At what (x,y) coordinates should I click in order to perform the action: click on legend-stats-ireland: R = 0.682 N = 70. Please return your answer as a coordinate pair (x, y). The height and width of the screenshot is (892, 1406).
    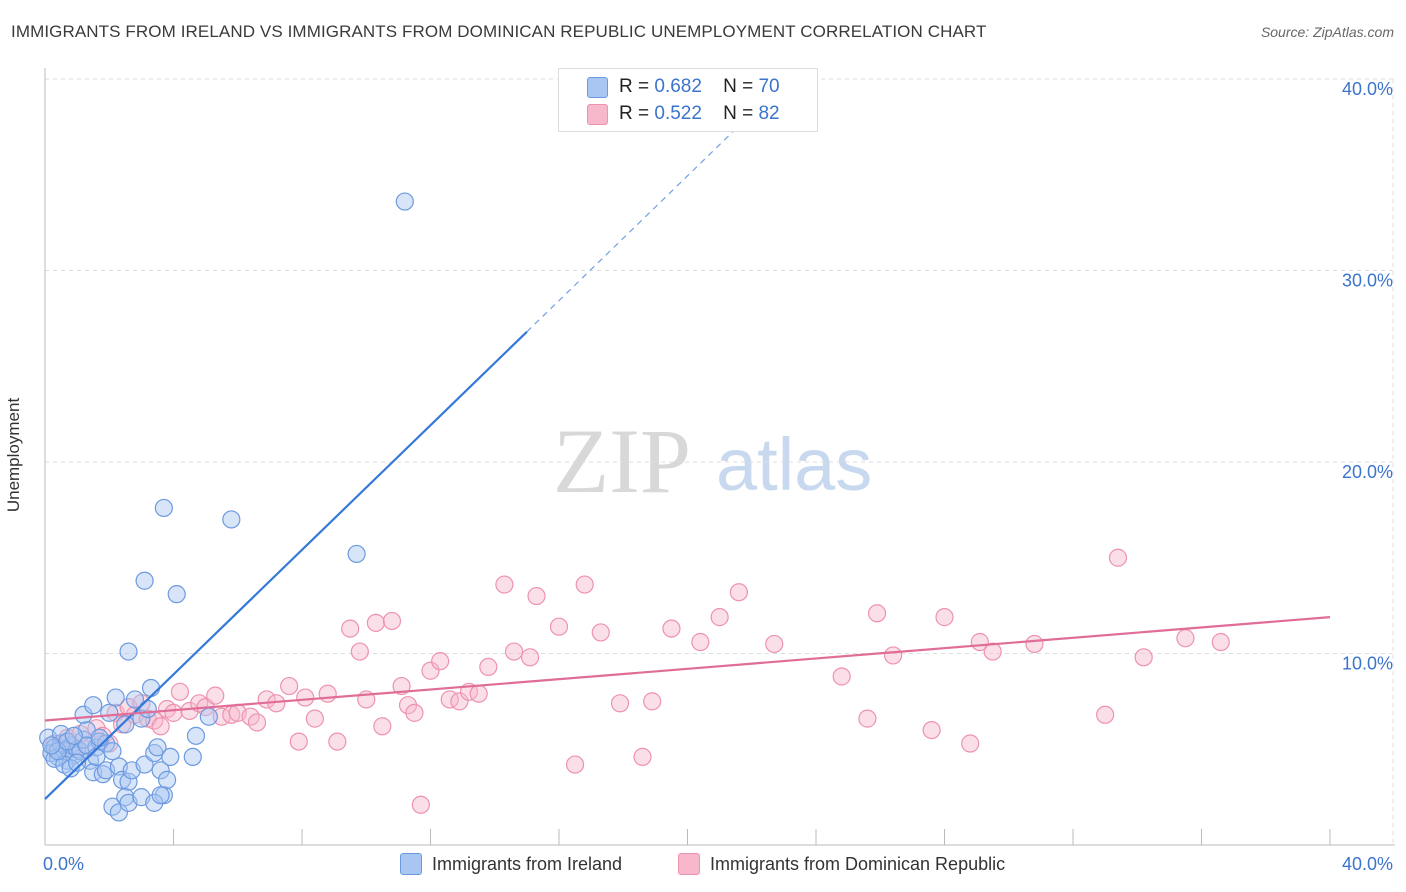
    Looking at the image, I should click on (699, 87).